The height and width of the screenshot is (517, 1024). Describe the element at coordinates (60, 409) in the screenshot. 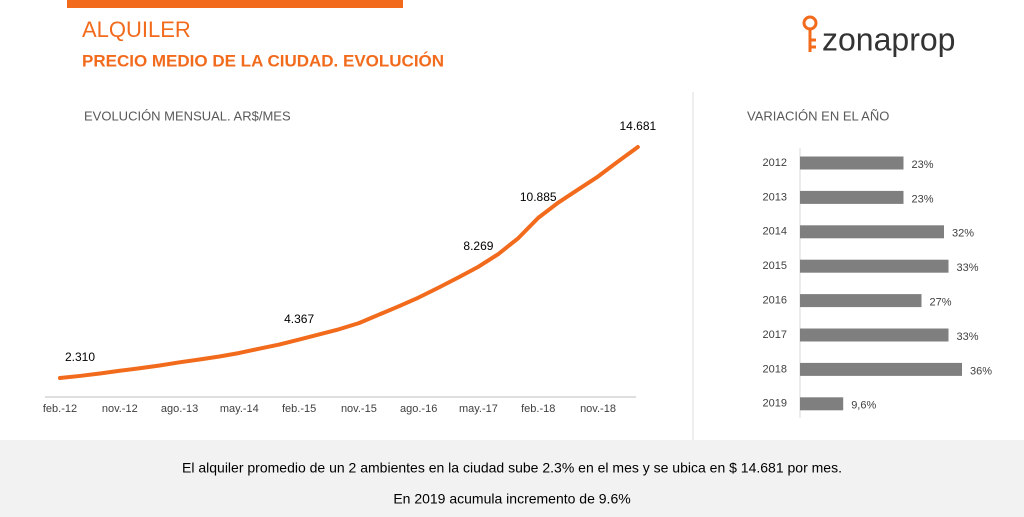

I see `x-tick-label: feb.-12` at that location.